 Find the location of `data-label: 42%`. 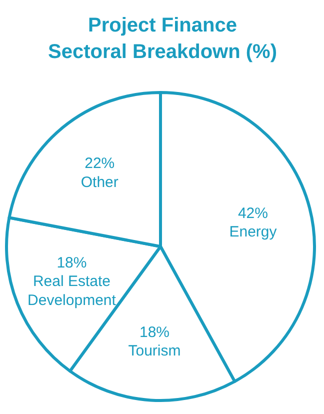

data-label: 42% is located at coordinates (253, 213).